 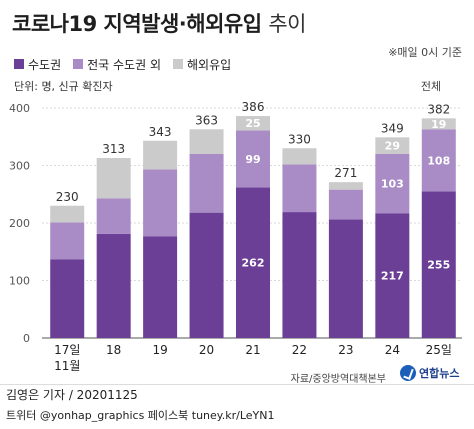 I want to click on segment-value-label: 29, so click(x=392, y=146).